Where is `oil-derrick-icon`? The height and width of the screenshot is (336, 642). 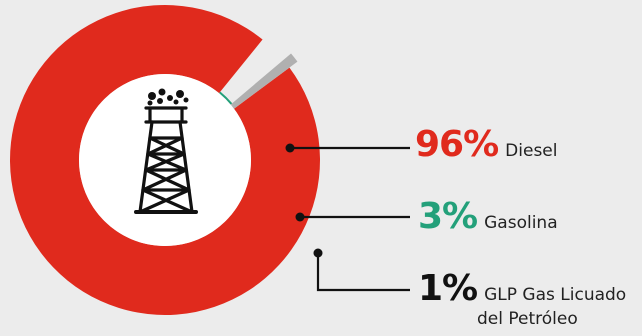
oil-derrick-icon is located at coordinates (166, 151).